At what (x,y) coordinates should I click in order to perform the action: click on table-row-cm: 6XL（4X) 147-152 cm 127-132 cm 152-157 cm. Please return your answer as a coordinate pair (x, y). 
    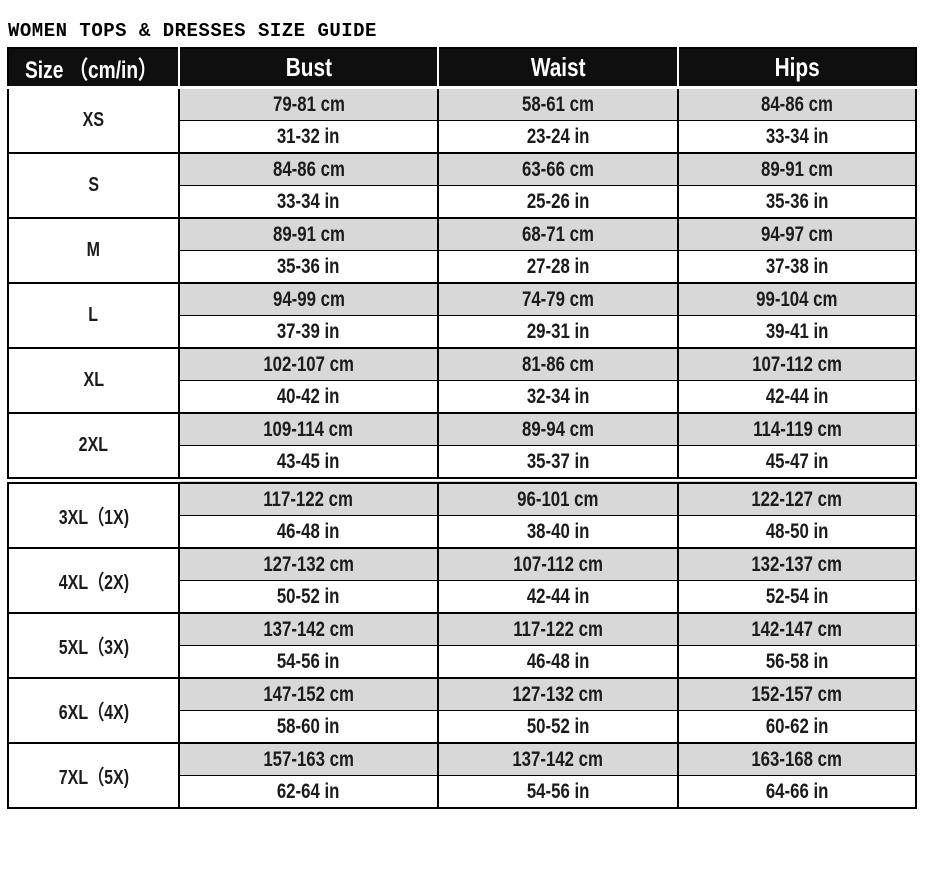
    Looking at the image, I should click on (462, 710).